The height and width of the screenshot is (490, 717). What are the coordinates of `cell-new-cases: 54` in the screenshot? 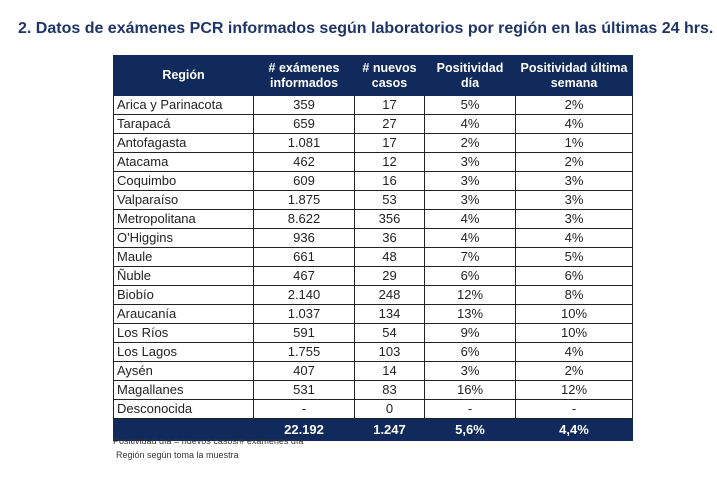 It's located at (389, 333).